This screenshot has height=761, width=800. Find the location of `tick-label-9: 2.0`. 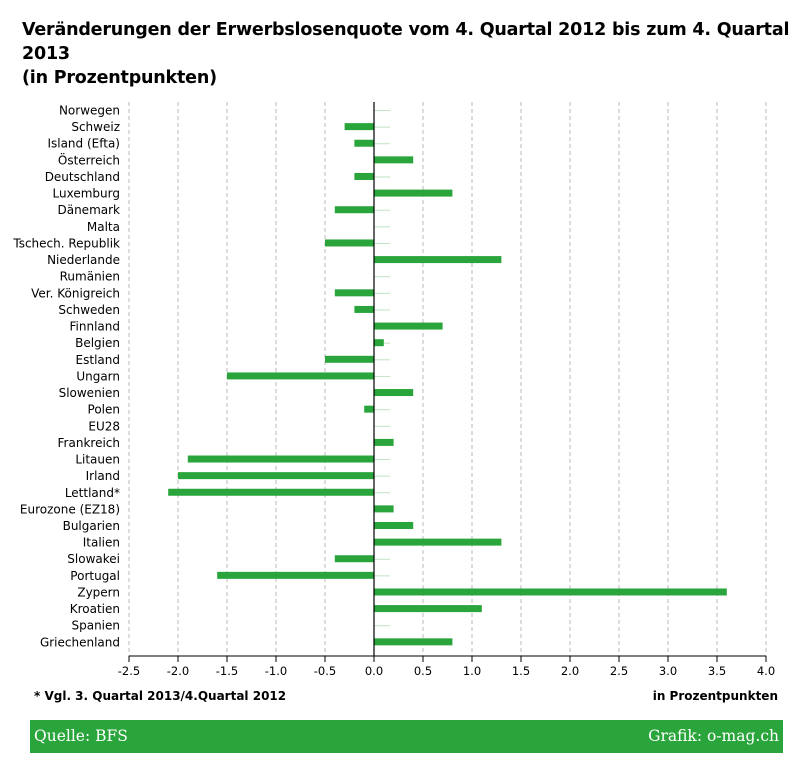

tick-label-9: 2.0 is located at coordinates (570, 671).